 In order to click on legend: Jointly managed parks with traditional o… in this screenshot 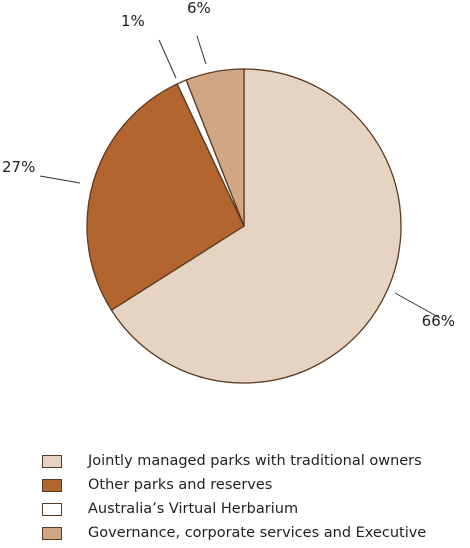, I will do `click(234, 497)`.